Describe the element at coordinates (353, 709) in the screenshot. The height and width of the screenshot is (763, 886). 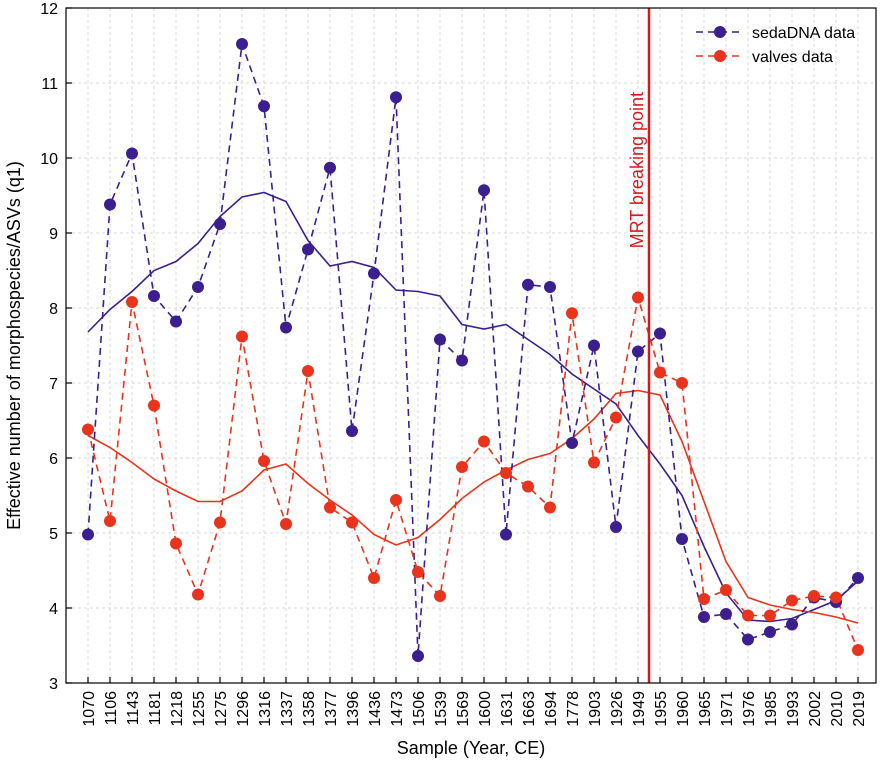
I see `x-tick-label: 1396` at that location.